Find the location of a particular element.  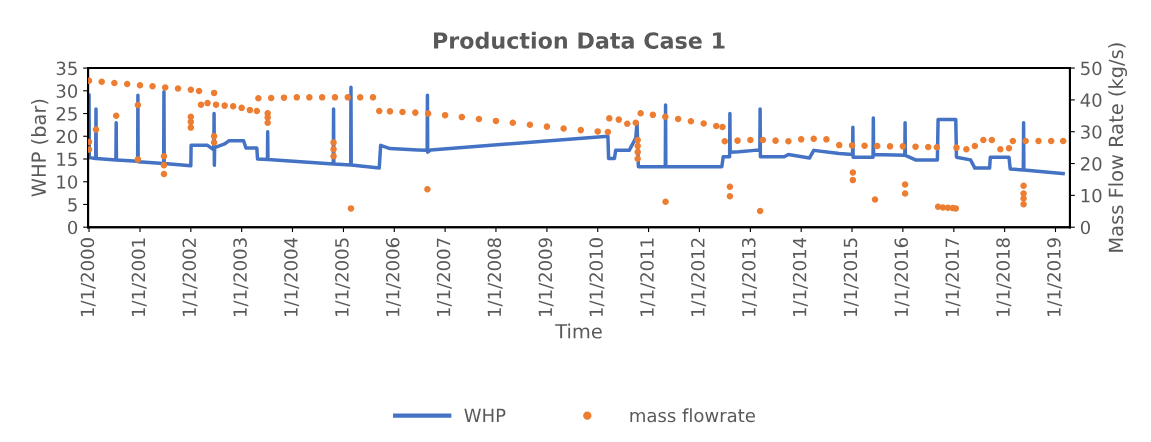

y-axis-title: WHP (bar) is located at coordinates (39, 148).